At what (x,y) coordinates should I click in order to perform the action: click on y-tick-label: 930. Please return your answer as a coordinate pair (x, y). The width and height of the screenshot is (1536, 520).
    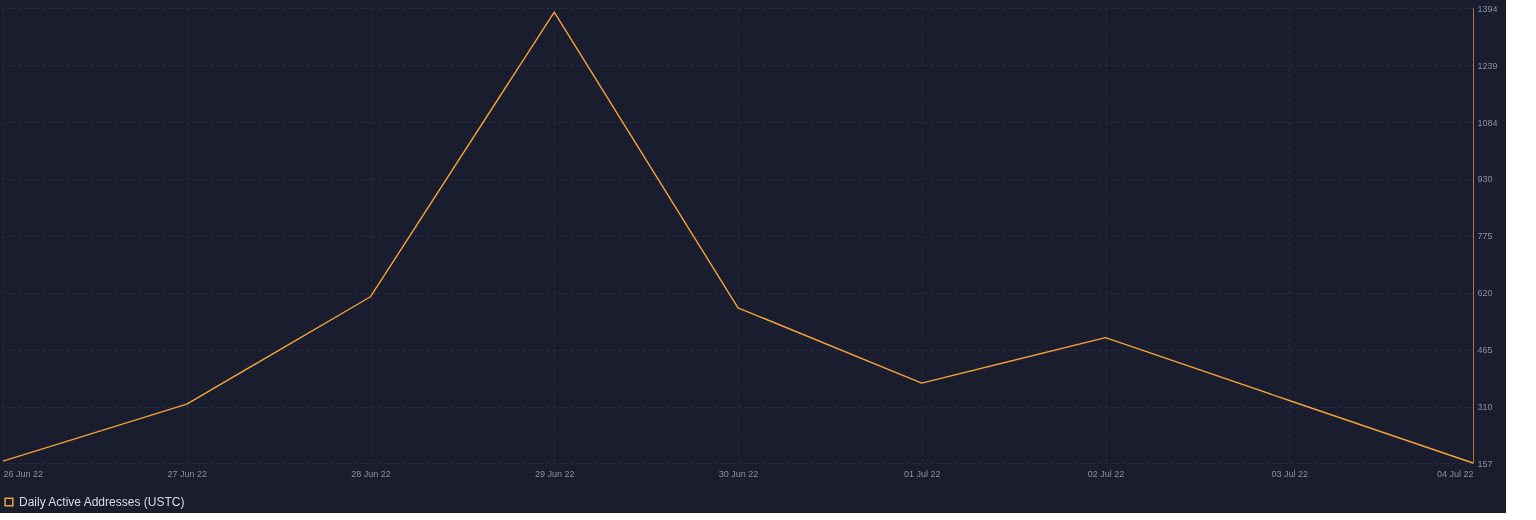
    Looking at the image, I should click on (1485, 179).